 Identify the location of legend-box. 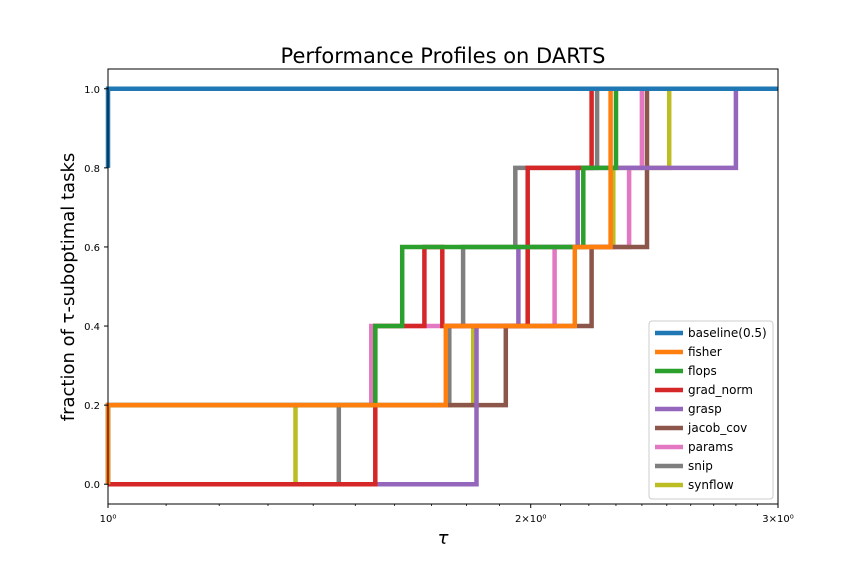
(711, 410).